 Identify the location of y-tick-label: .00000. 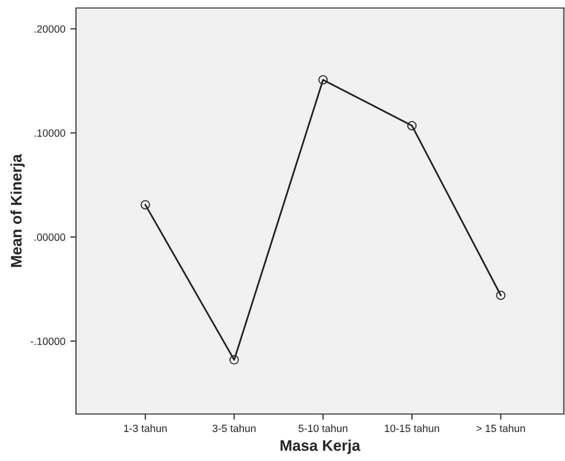
(50, 237).